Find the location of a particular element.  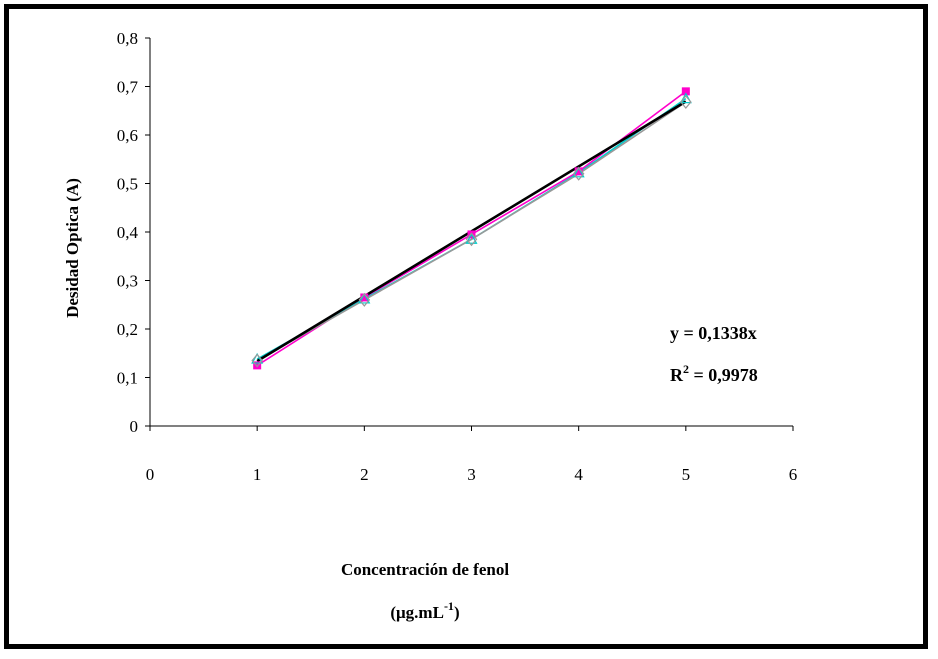

equation-label: y = 0,1338x is located at coordinates (713, 333).